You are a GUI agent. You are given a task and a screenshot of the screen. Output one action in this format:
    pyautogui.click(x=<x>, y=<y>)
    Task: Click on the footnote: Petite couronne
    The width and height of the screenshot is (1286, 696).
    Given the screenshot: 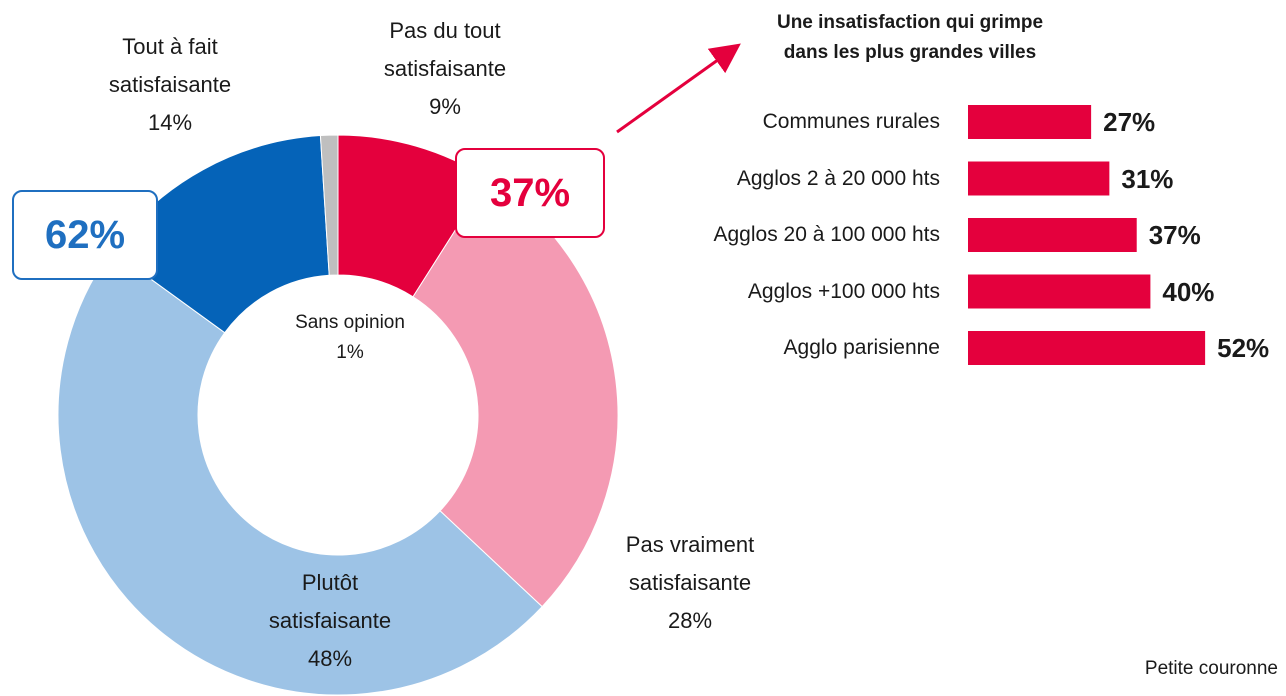 What is the action you would take?
    pyautogui.click(x=1211, y=668)
    